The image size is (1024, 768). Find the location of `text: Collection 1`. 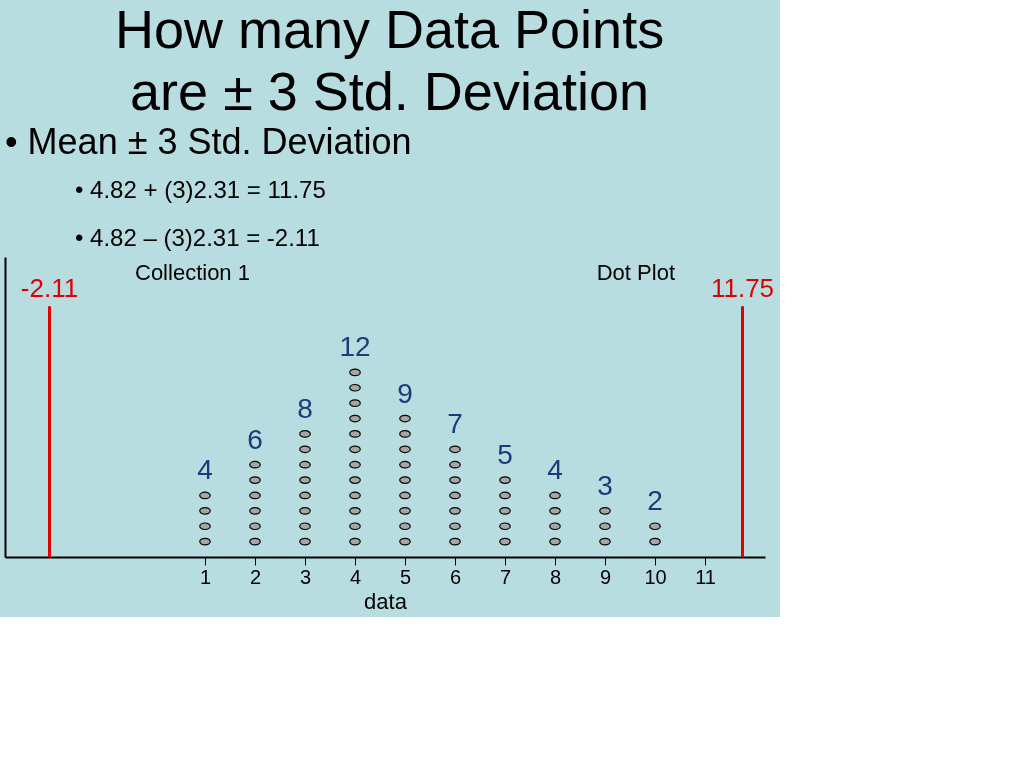

text: Collection 1 is located at coordinates (192, 272).